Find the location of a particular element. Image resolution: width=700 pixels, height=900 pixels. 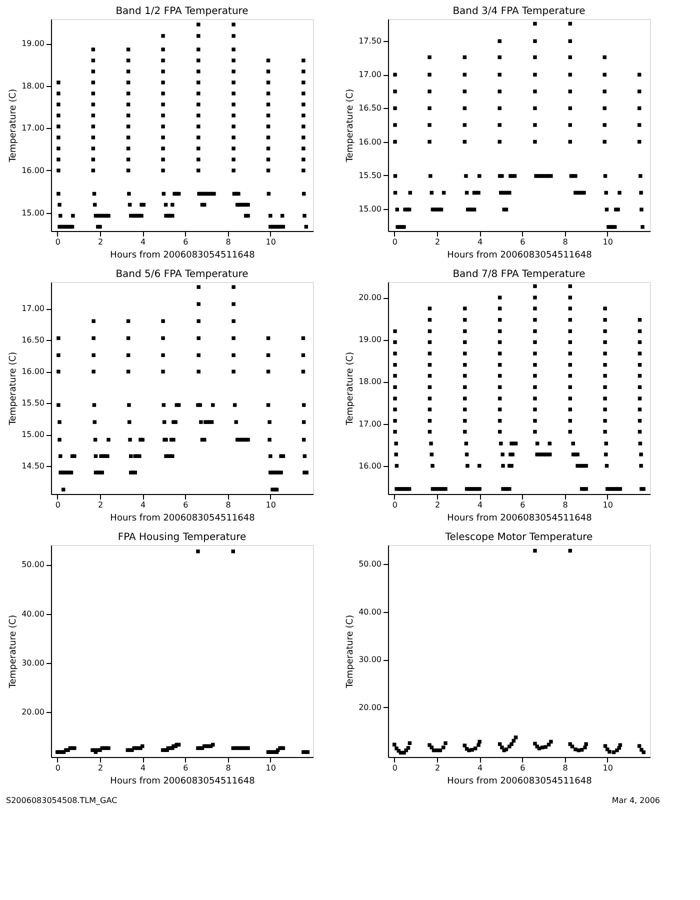

chart-title: Band 7/8 FPA Temperature is located at coordinates (519, 274).